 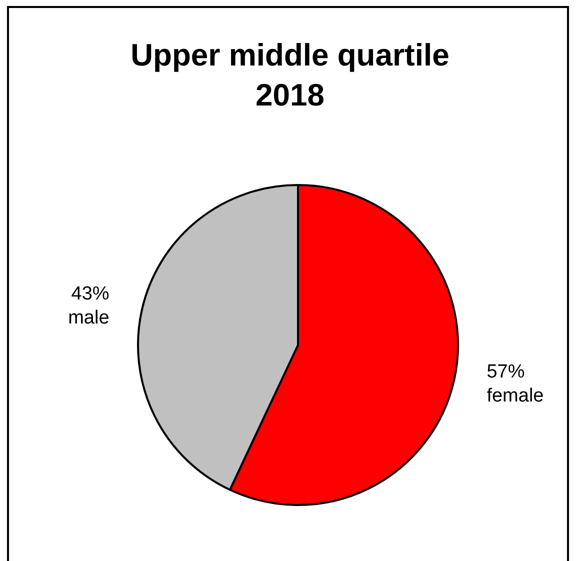 What do you see at coordinates (290, 75) in the screenshot?
I see `chart-title: Upper middle quartile 2018` at bounding box center [290, 75].